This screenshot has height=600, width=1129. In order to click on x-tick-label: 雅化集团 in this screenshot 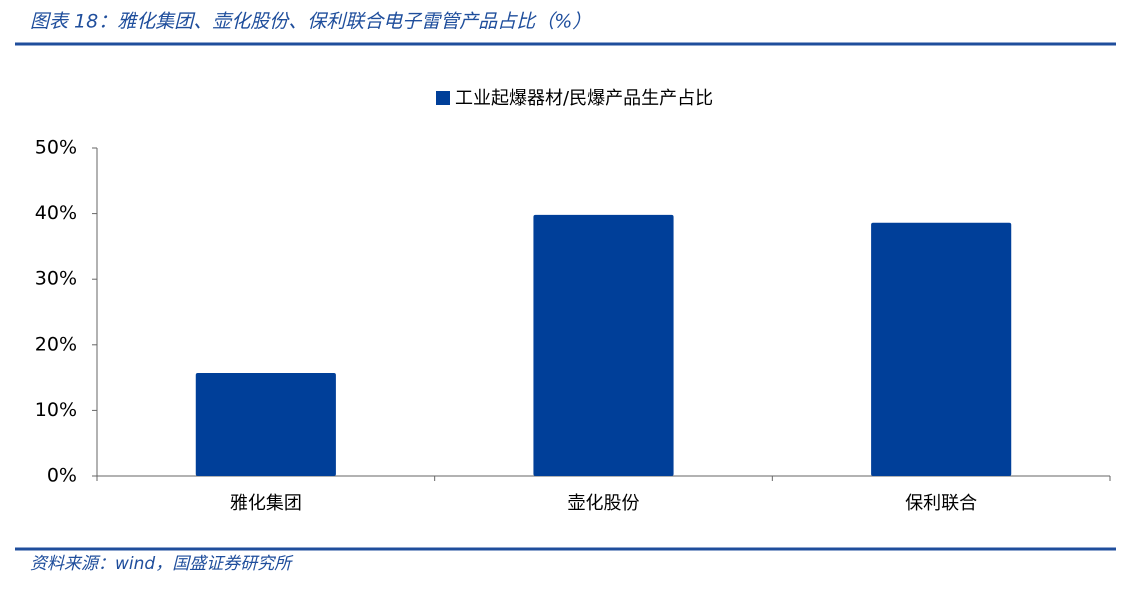, I will do `click(266, 503)`.